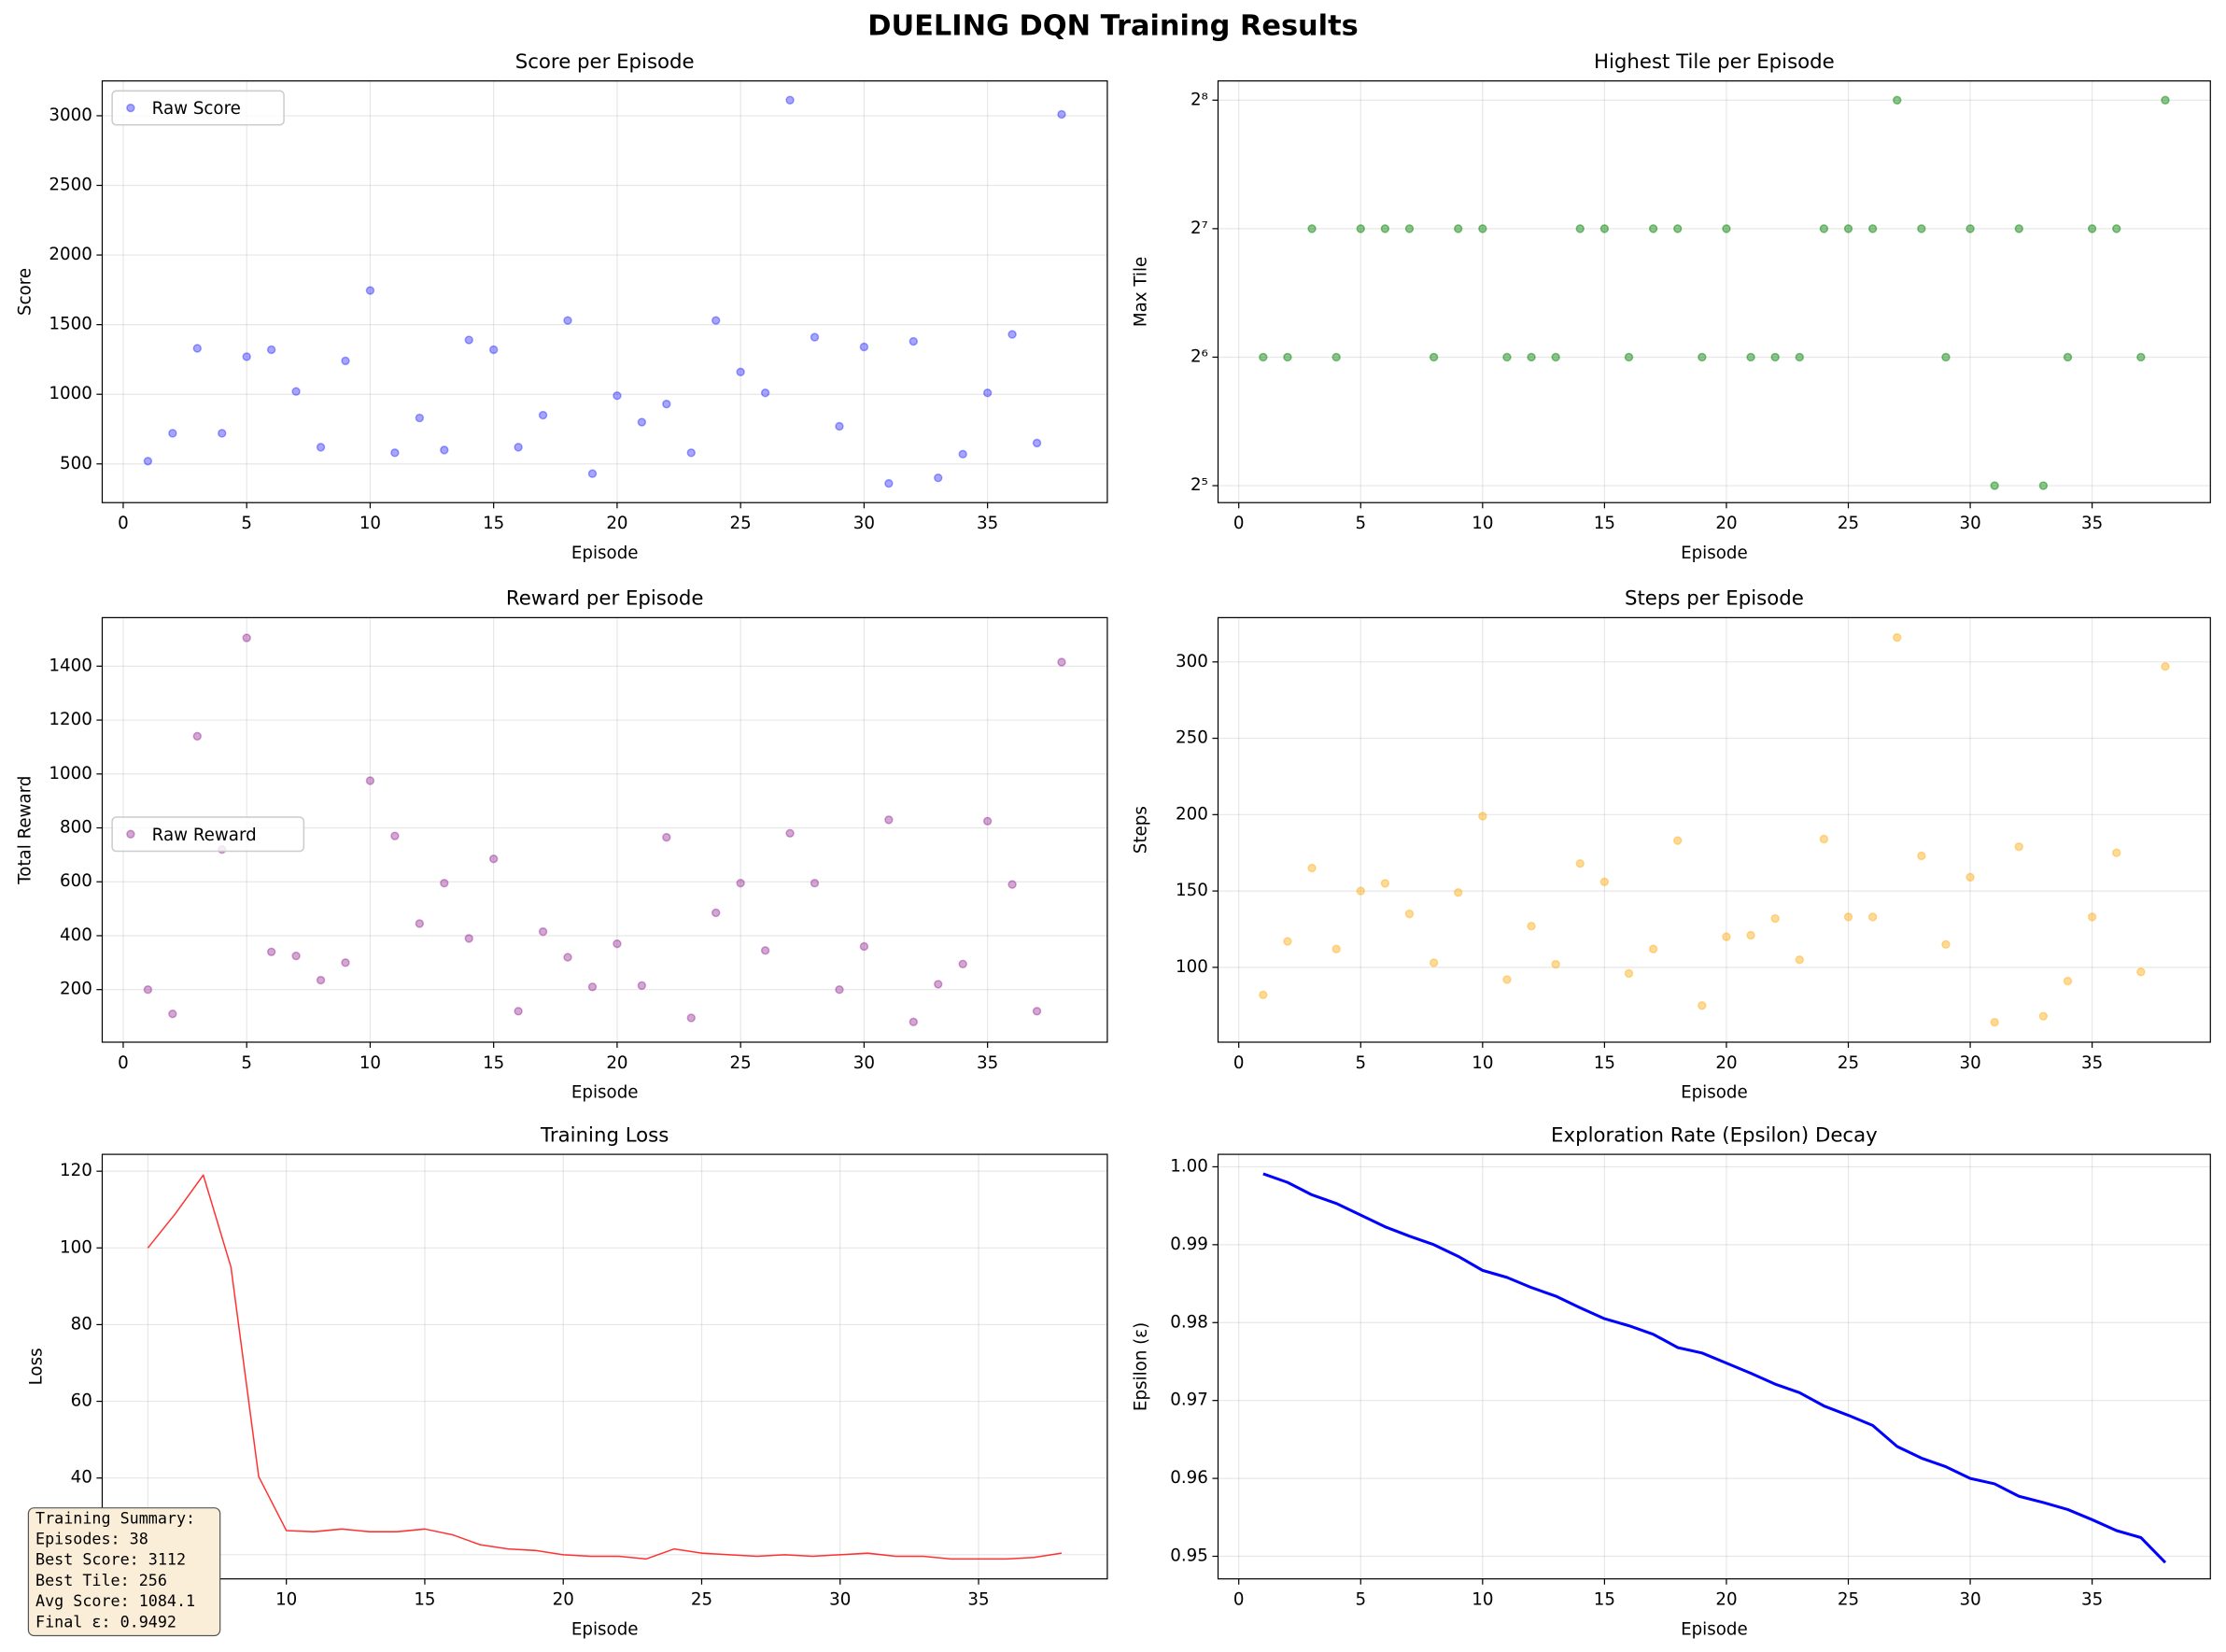  Describe the element at coordinates (25, 830) in the screenshot. I see `y-axis-label: Total Reward` at that location.